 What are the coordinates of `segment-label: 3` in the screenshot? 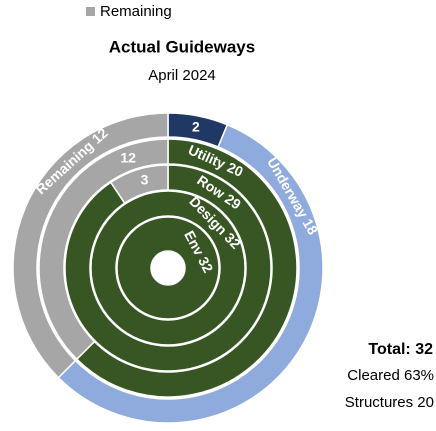 It's located at (145, 179).